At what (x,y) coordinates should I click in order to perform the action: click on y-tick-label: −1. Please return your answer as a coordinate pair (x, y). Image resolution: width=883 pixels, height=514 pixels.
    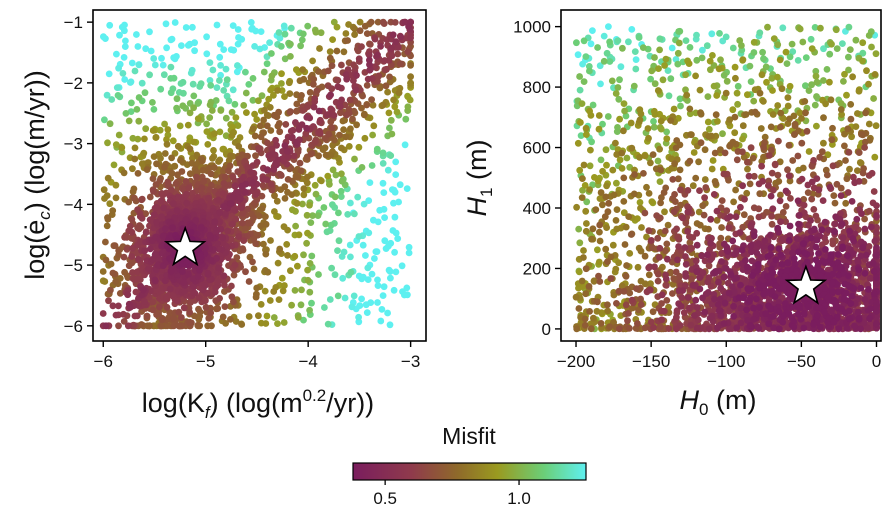
    Looking at the image, I should click on (73, 22).